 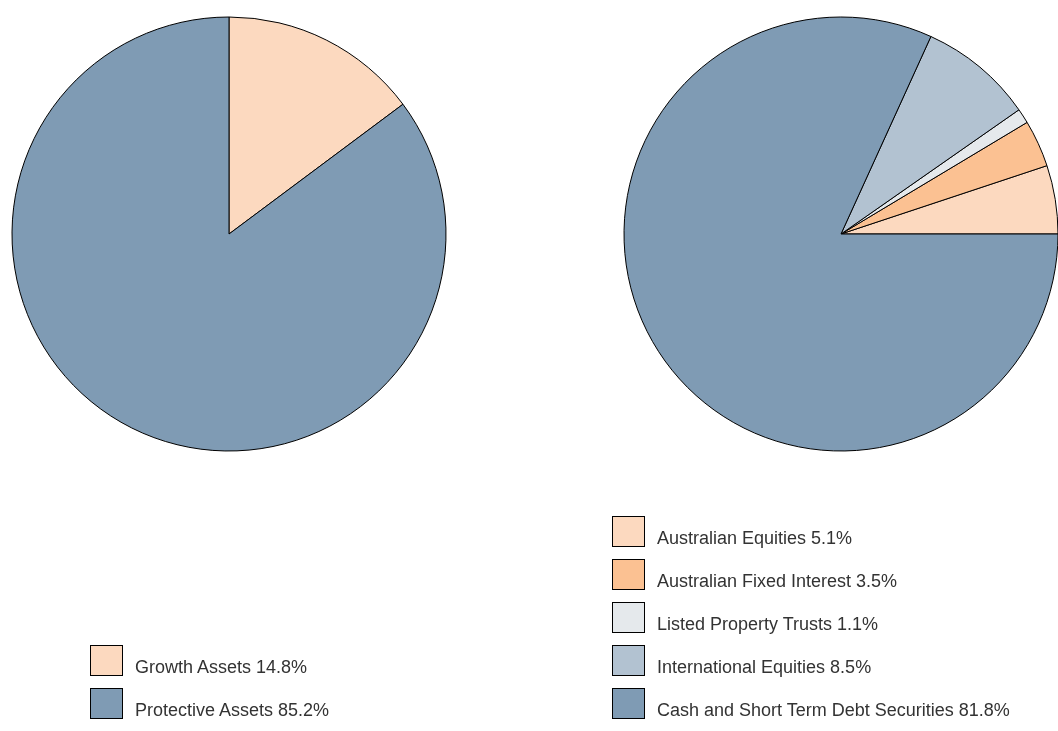 I want to click on data-label: 81.8%, so click(x=984, y=710).